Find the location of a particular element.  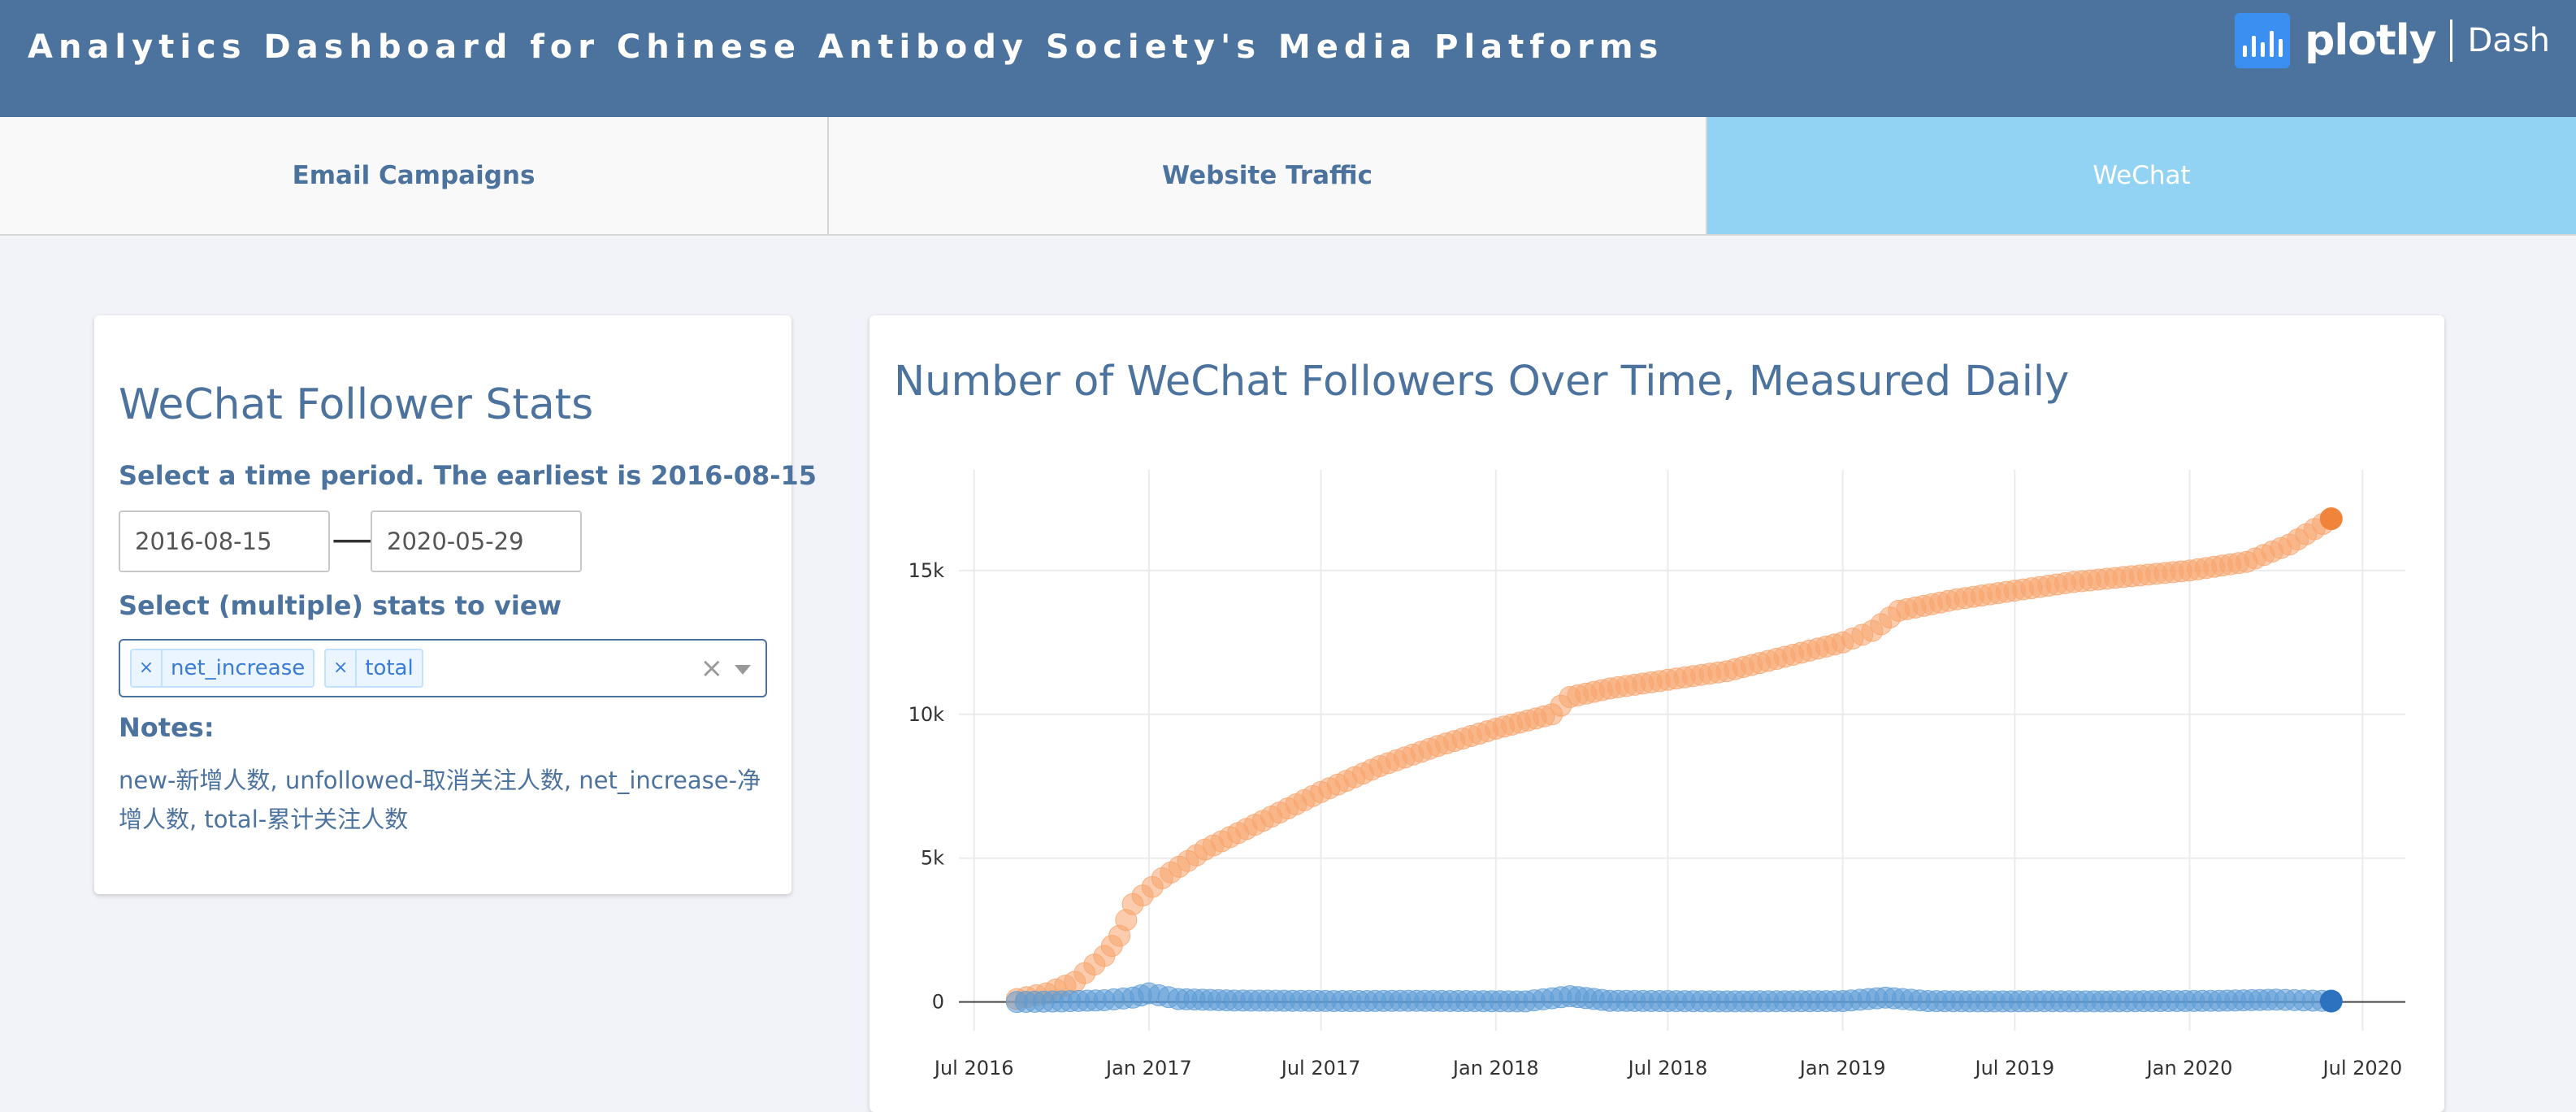

chip-label: net_increase is located at coordinates (239, 668).